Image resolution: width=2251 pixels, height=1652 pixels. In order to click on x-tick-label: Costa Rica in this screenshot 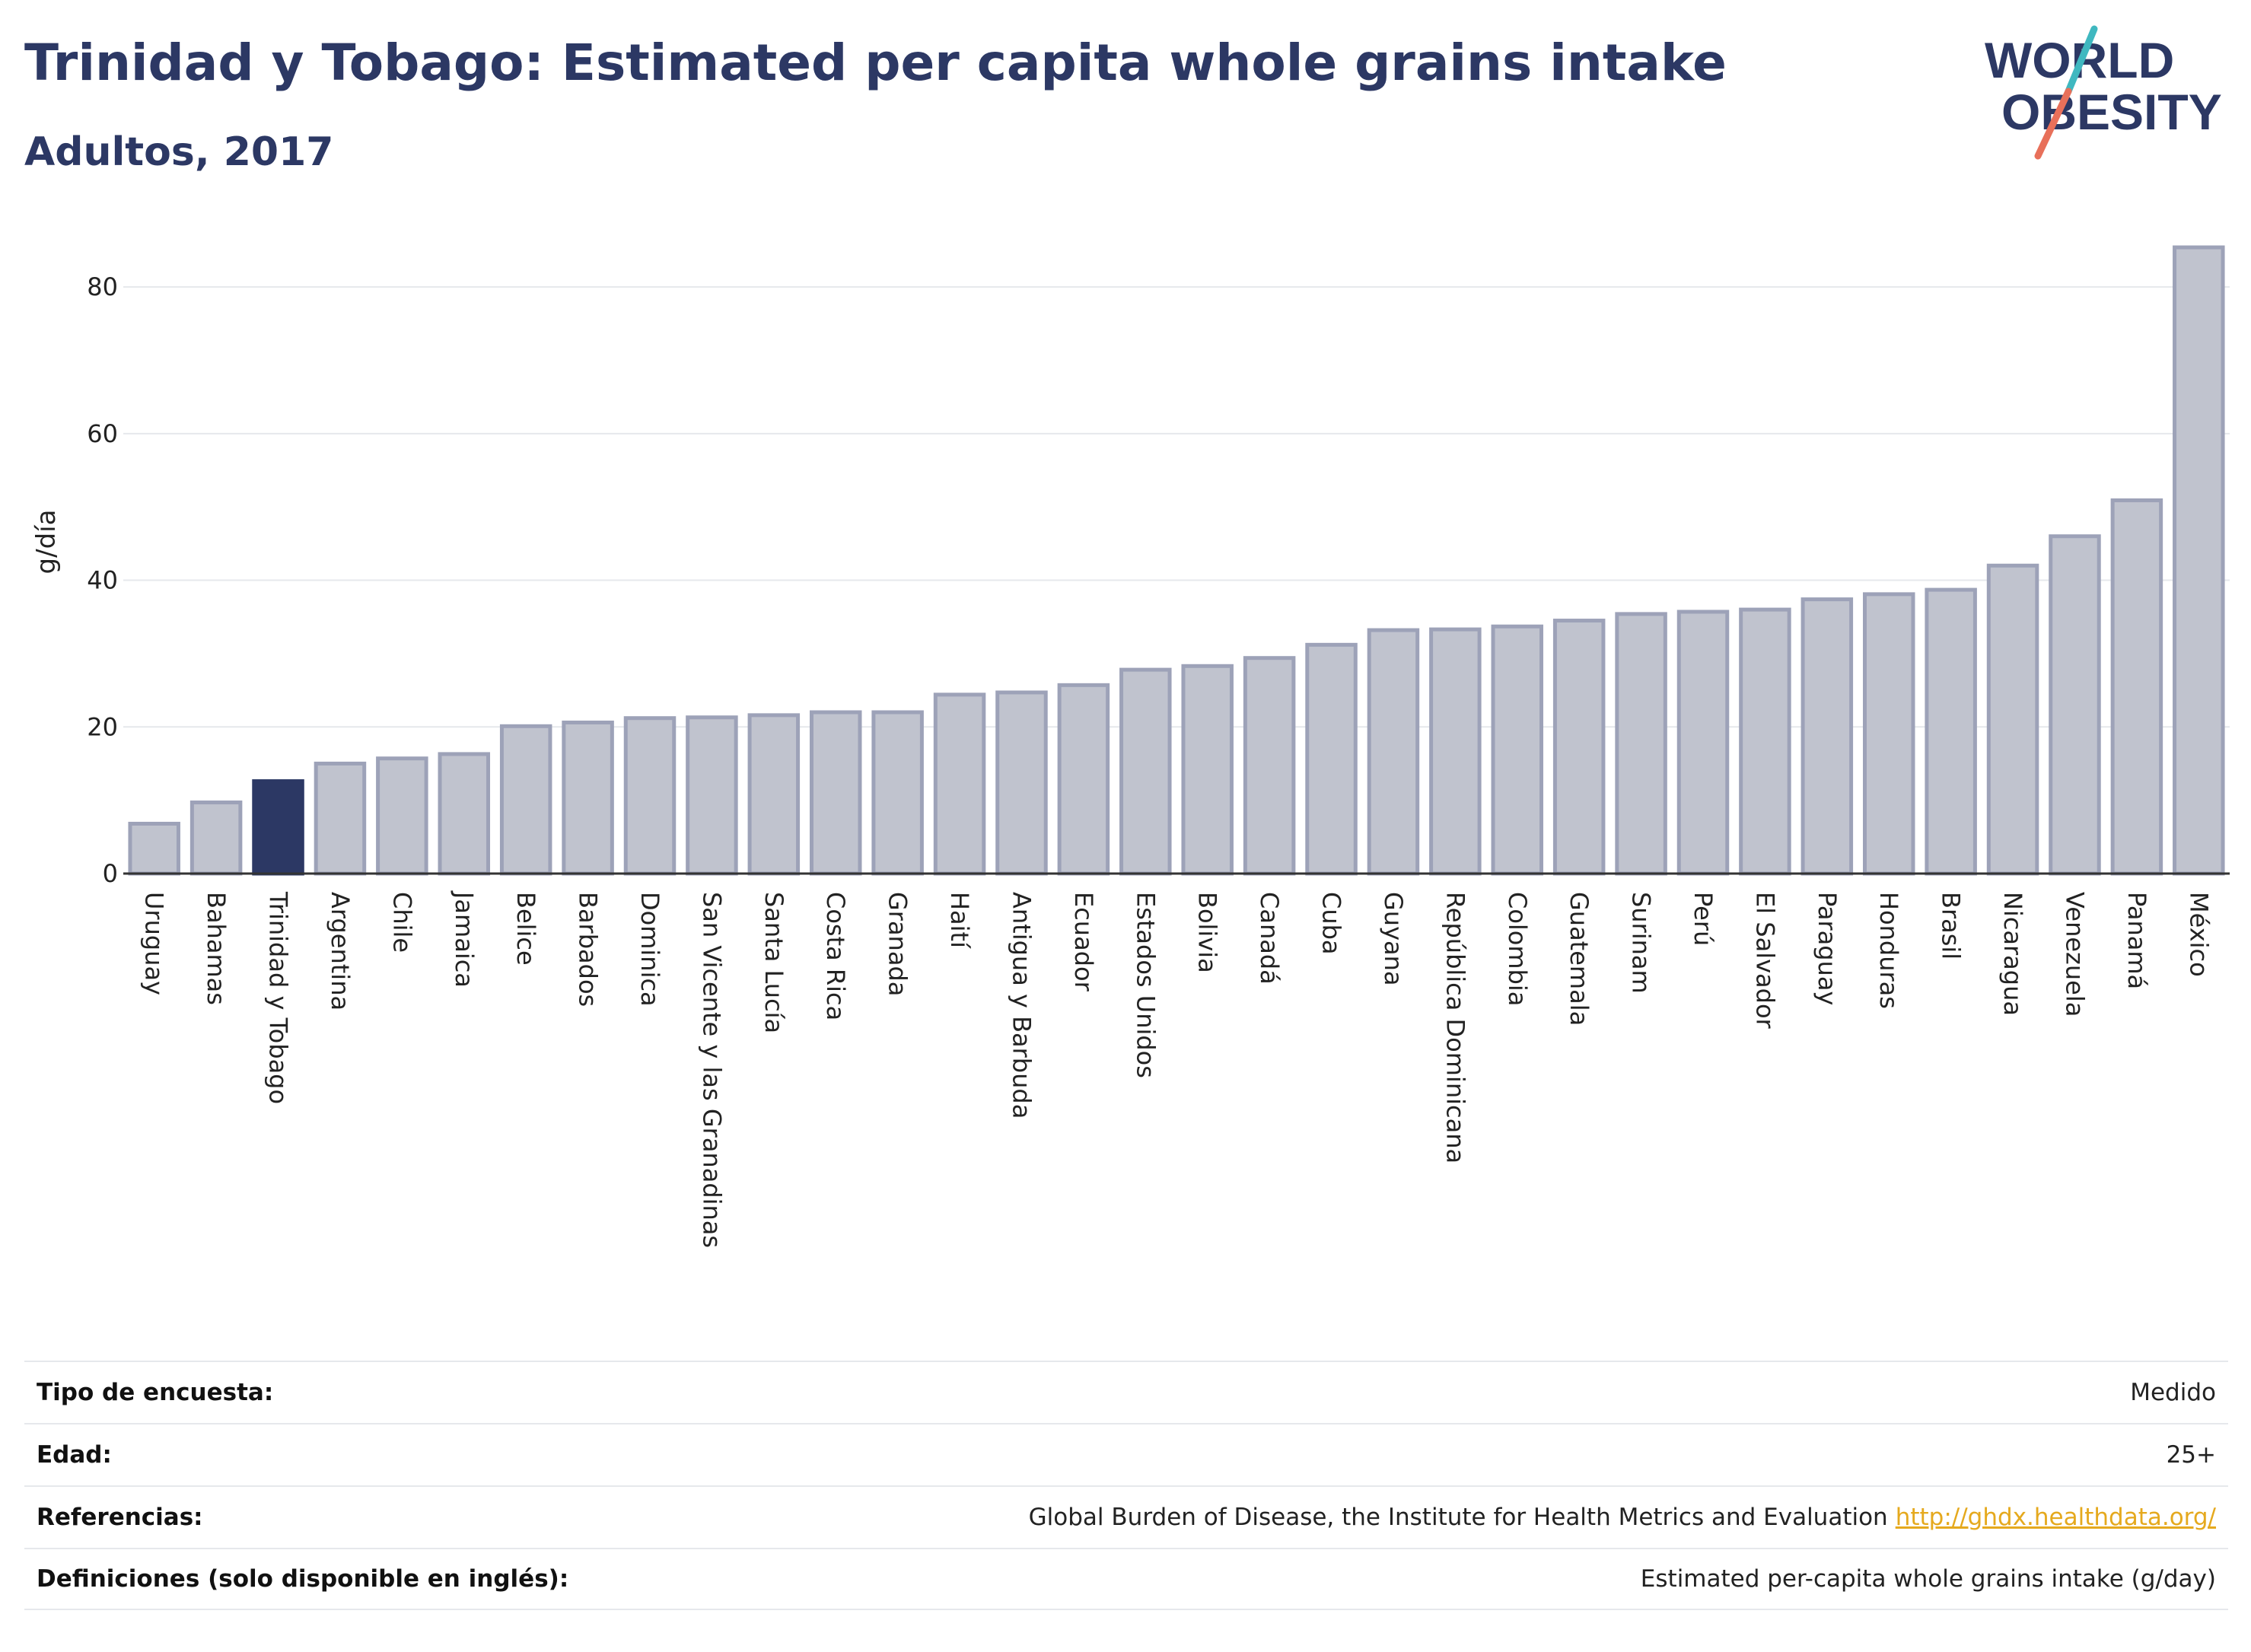, I will do `click(835, 956)`.